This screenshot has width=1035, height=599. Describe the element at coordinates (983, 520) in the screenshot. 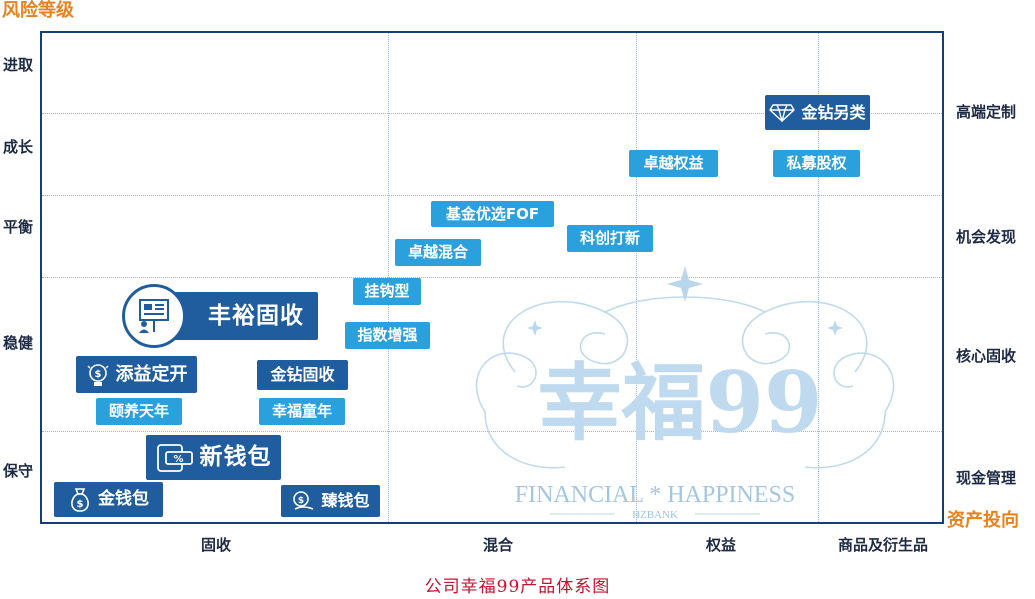

I see `asset-allocation-axis-title: 资产投向` at that location.